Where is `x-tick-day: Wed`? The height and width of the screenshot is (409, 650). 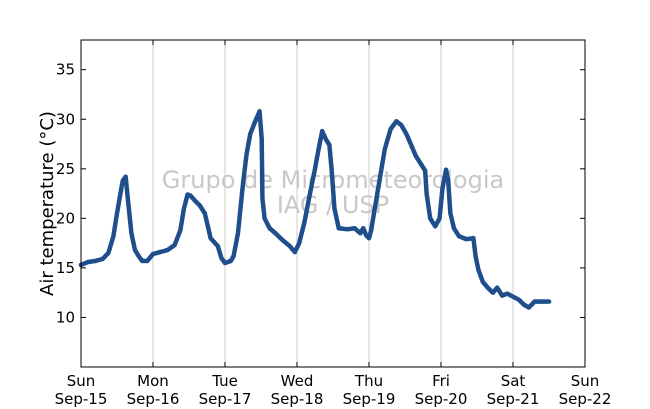 x-tick-day: Wed is located at coordinates (297, 381).